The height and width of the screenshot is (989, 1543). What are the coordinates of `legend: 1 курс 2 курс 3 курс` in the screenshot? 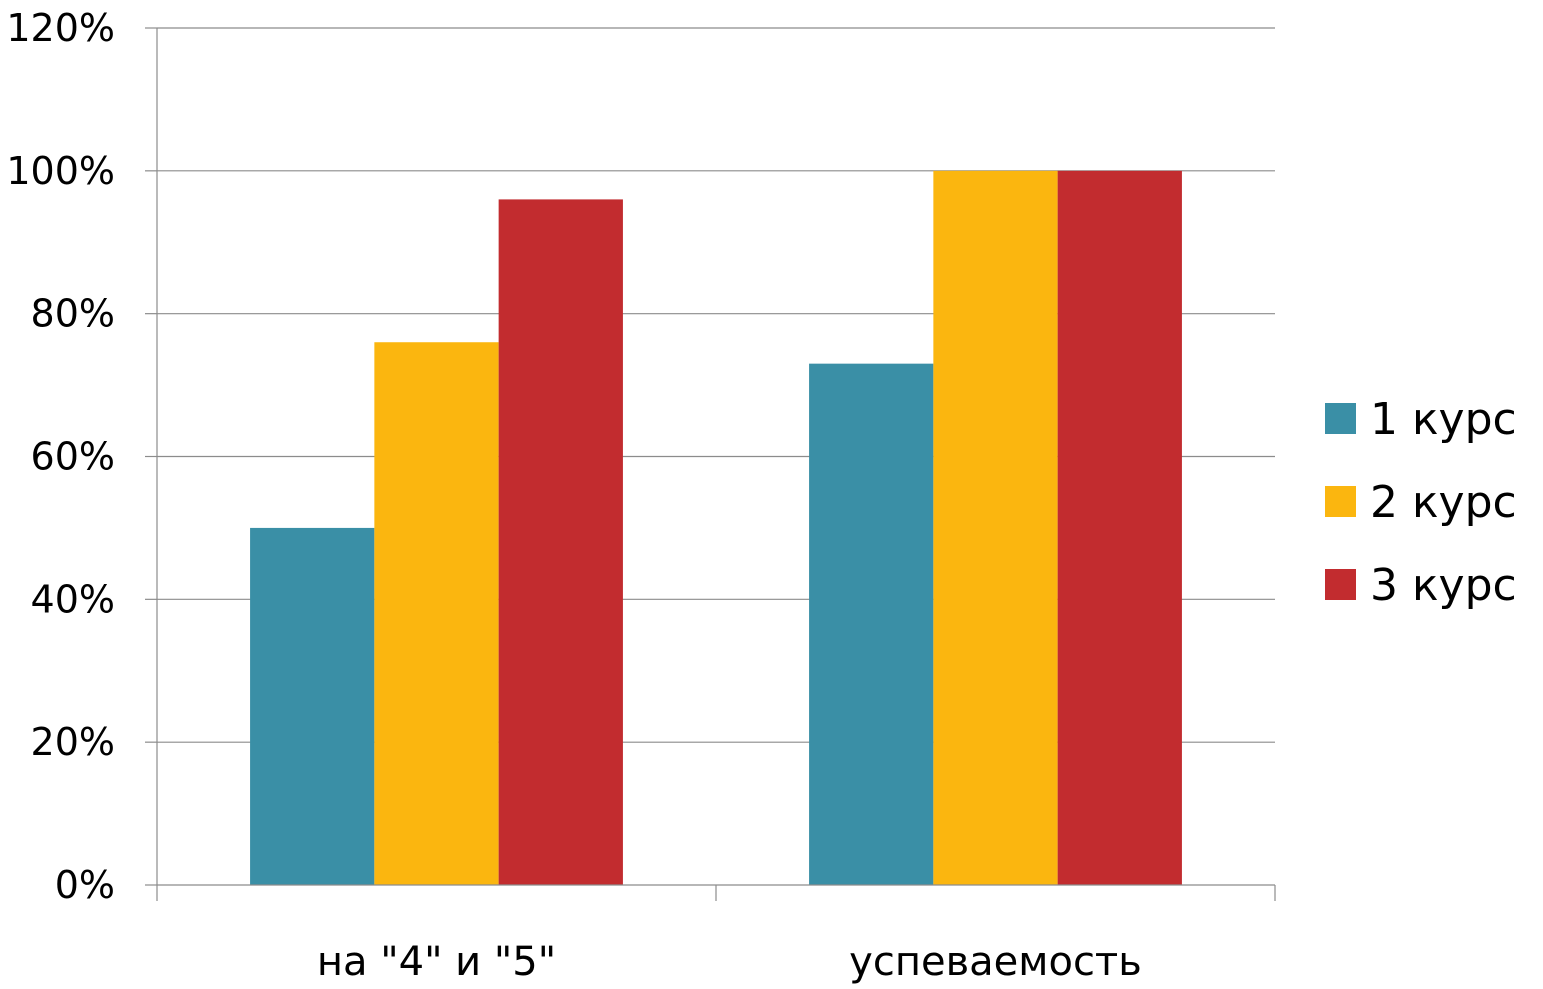 It's located at (1421, 502).